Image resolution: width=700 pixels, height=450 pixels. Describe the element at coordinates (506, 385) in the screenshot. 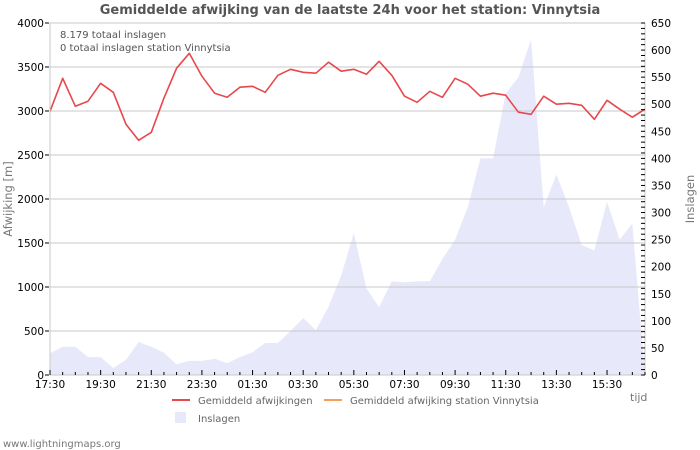

I see `svg-text: 11:30` at that location.